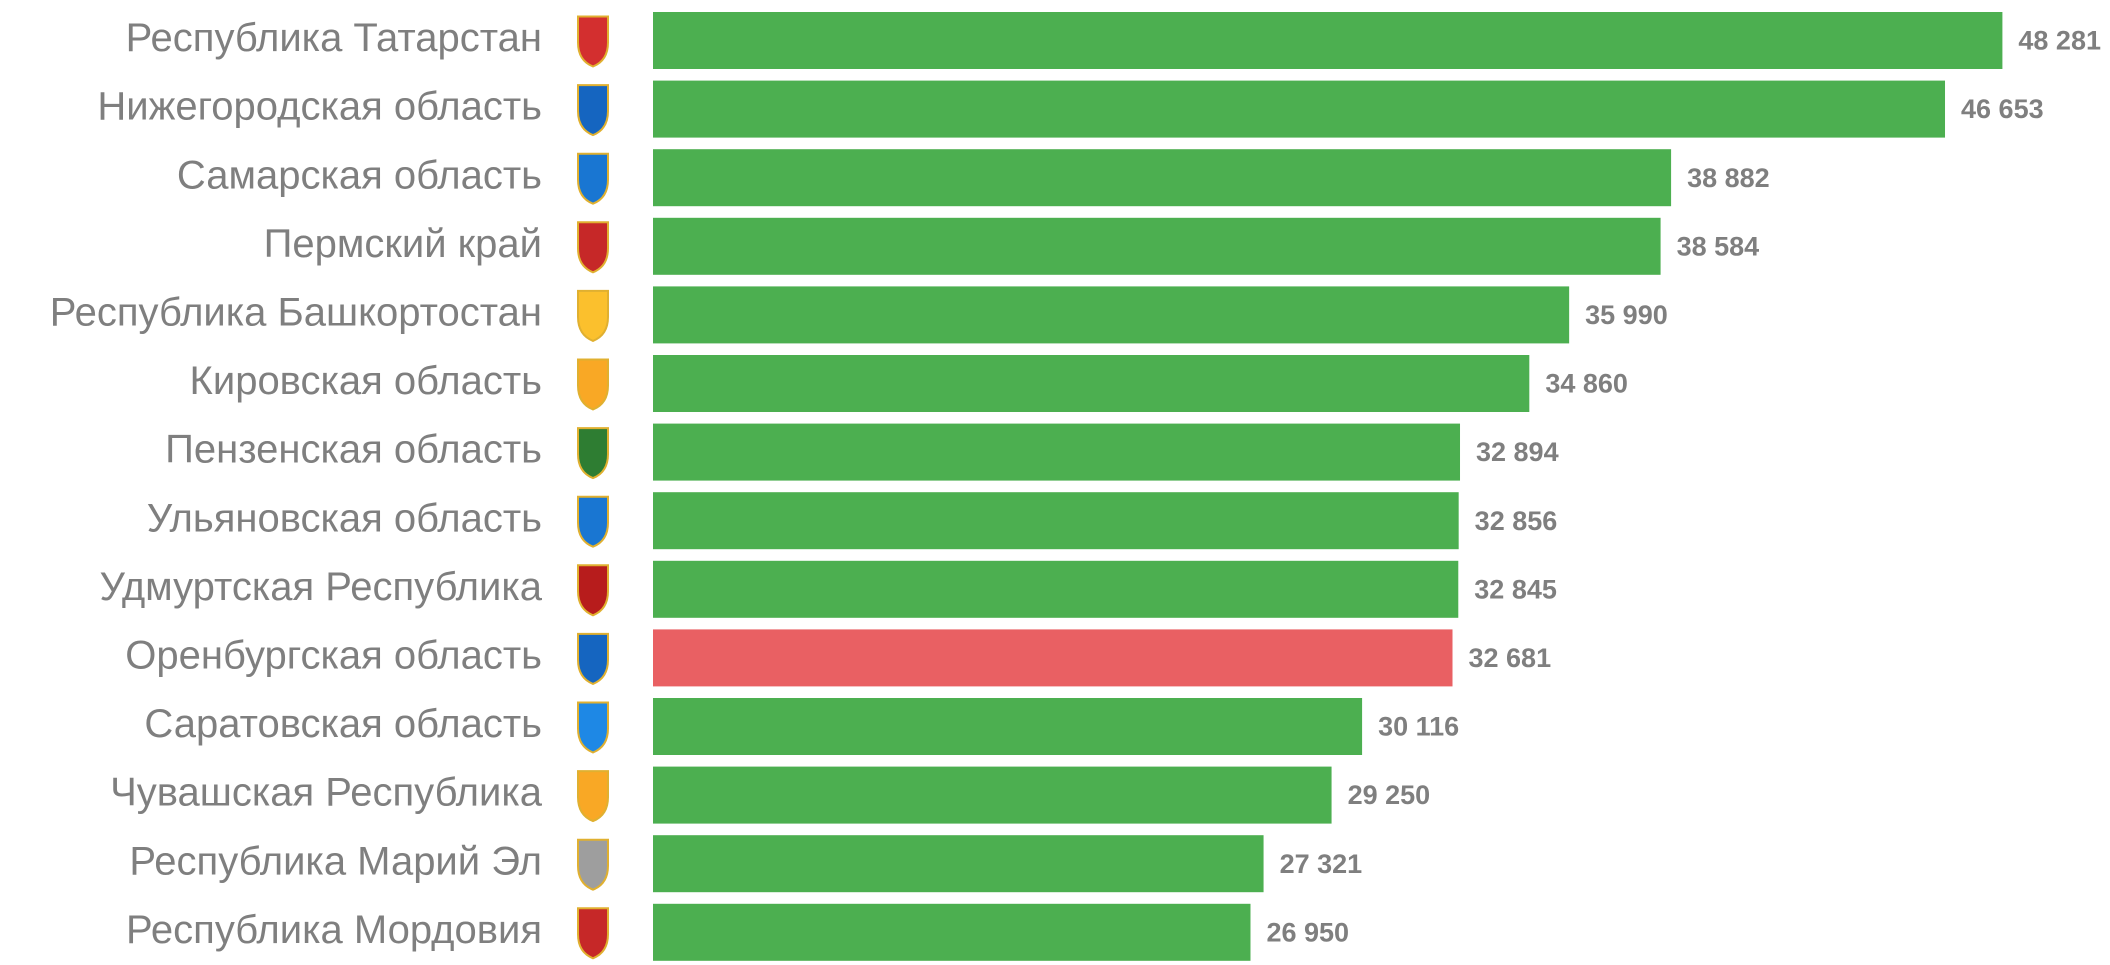 The width and height of the screenshot is (2110, 965). Describe the element at coordinates (334, 930) in the screenshot. I see `category-label: Республика Мордовия` at that location.